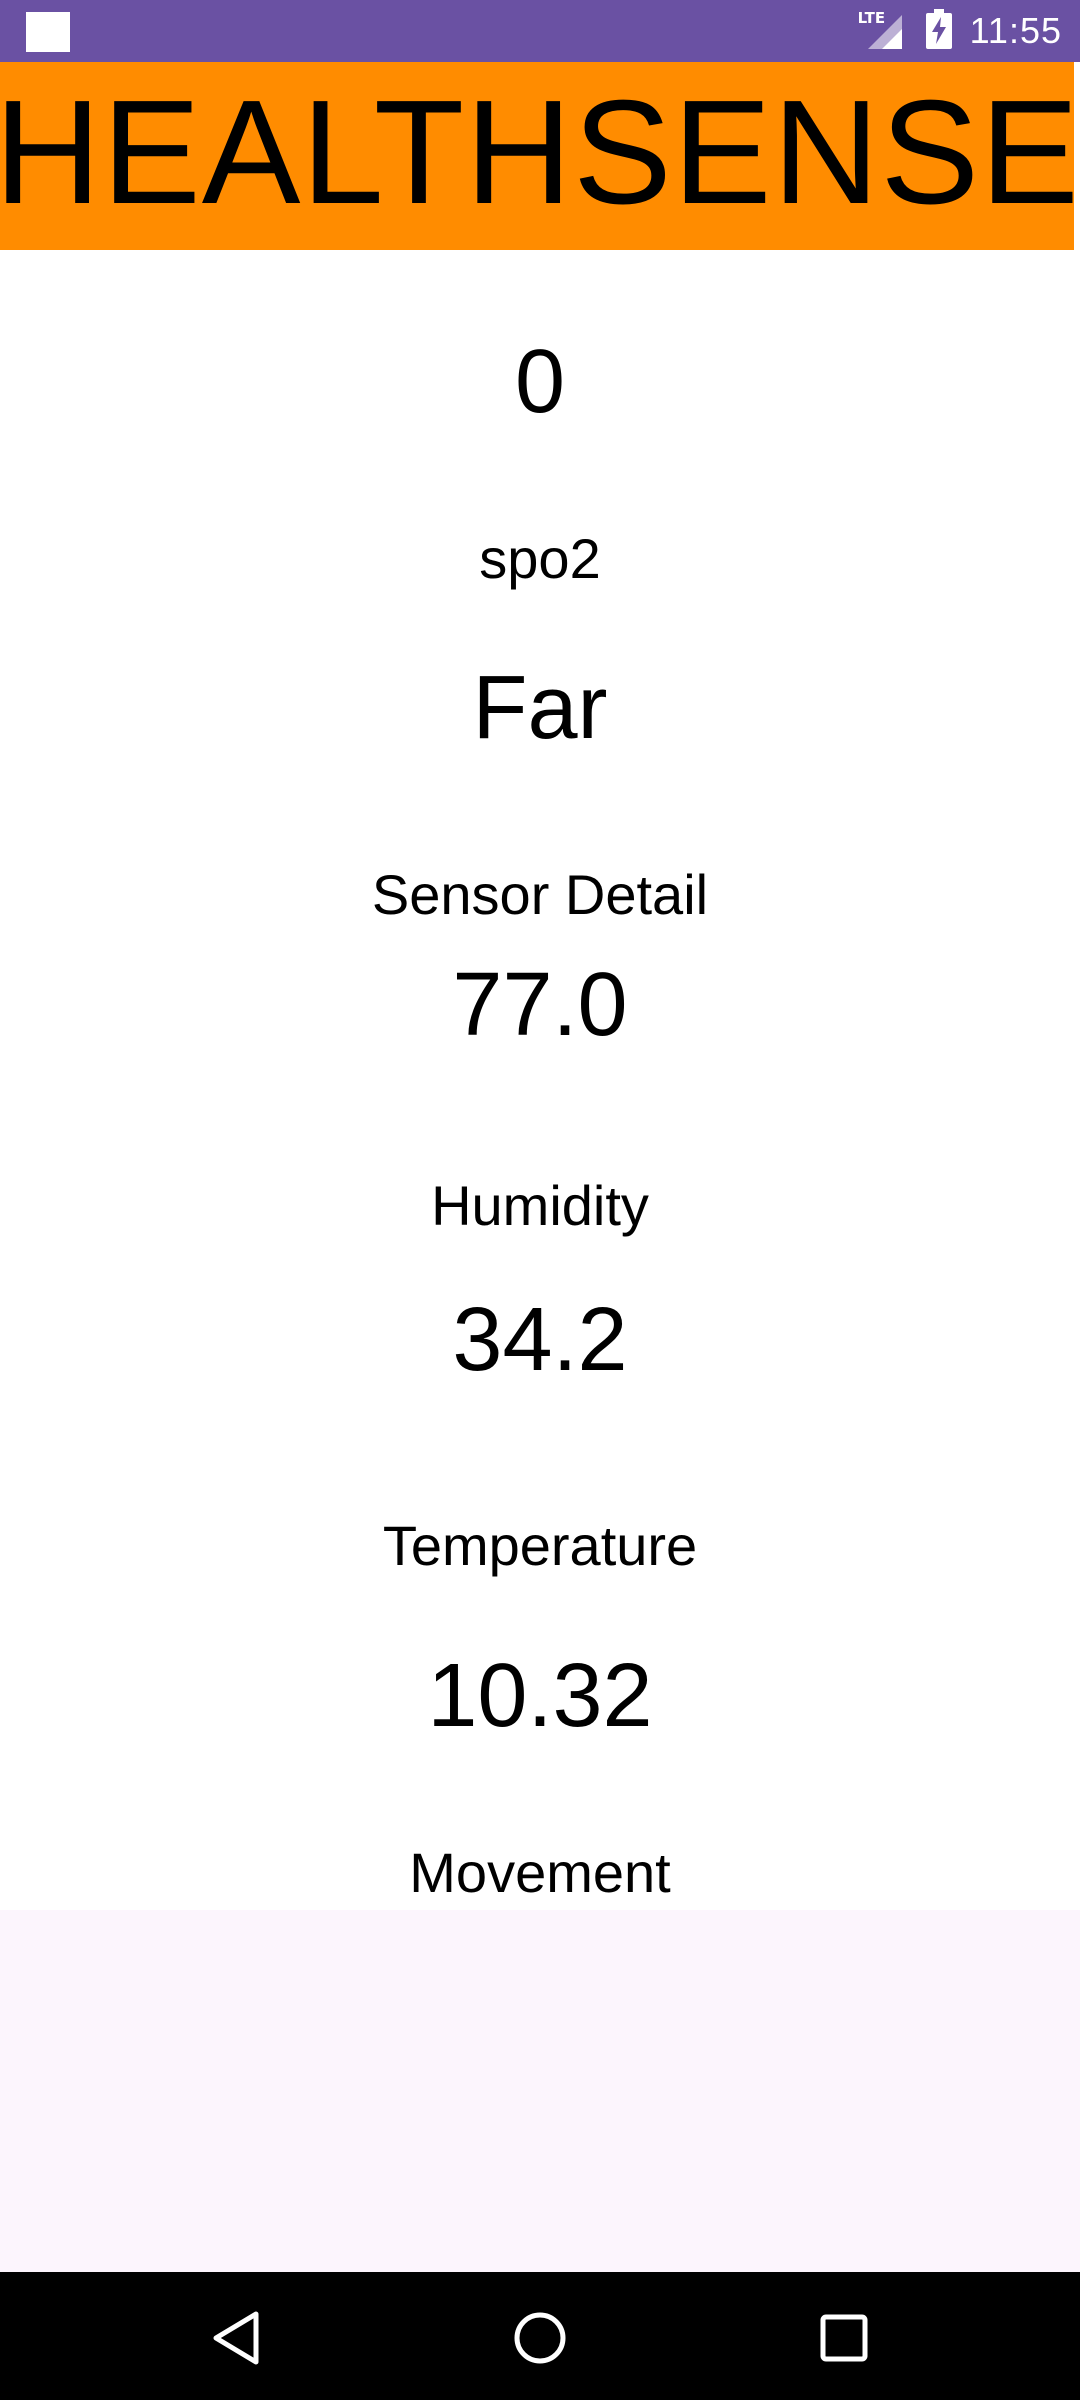  Describe the element at coordinates (938, 31) in the screenshot. I see `battery-charging-icon` at that location.